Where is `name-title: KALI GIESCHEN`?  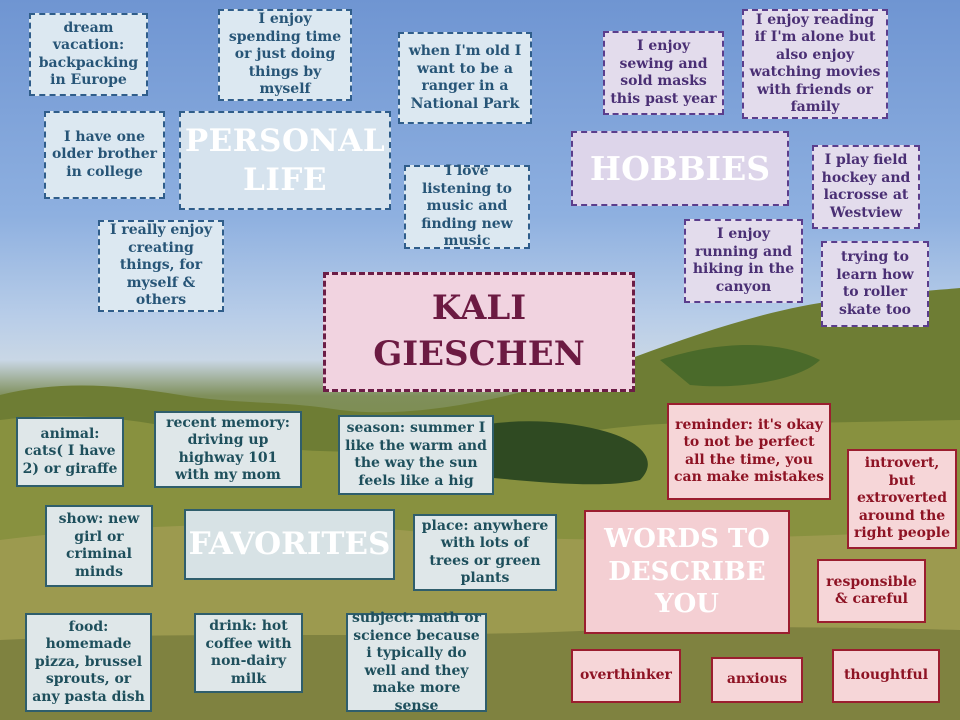
name-title: KALI GIESCHEN is located at coordinates (479, 332).